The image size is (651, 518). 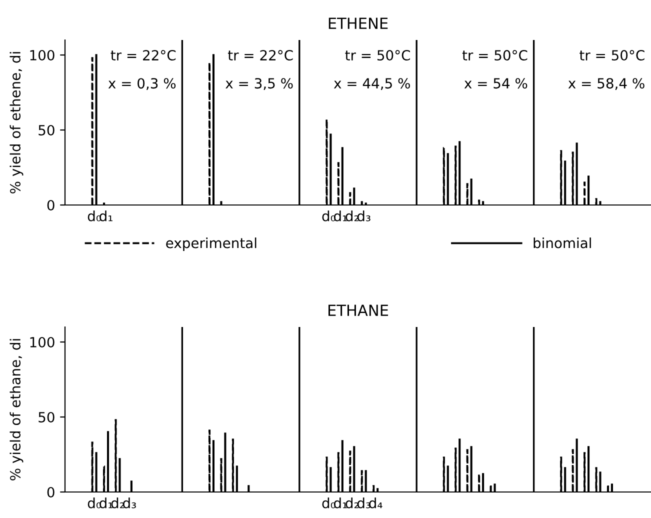 What do you see at coordinates (17, 123) in the screenshot?
I see `y-axis-title: % yield of ethene, di` at bounding box center [17, 123].